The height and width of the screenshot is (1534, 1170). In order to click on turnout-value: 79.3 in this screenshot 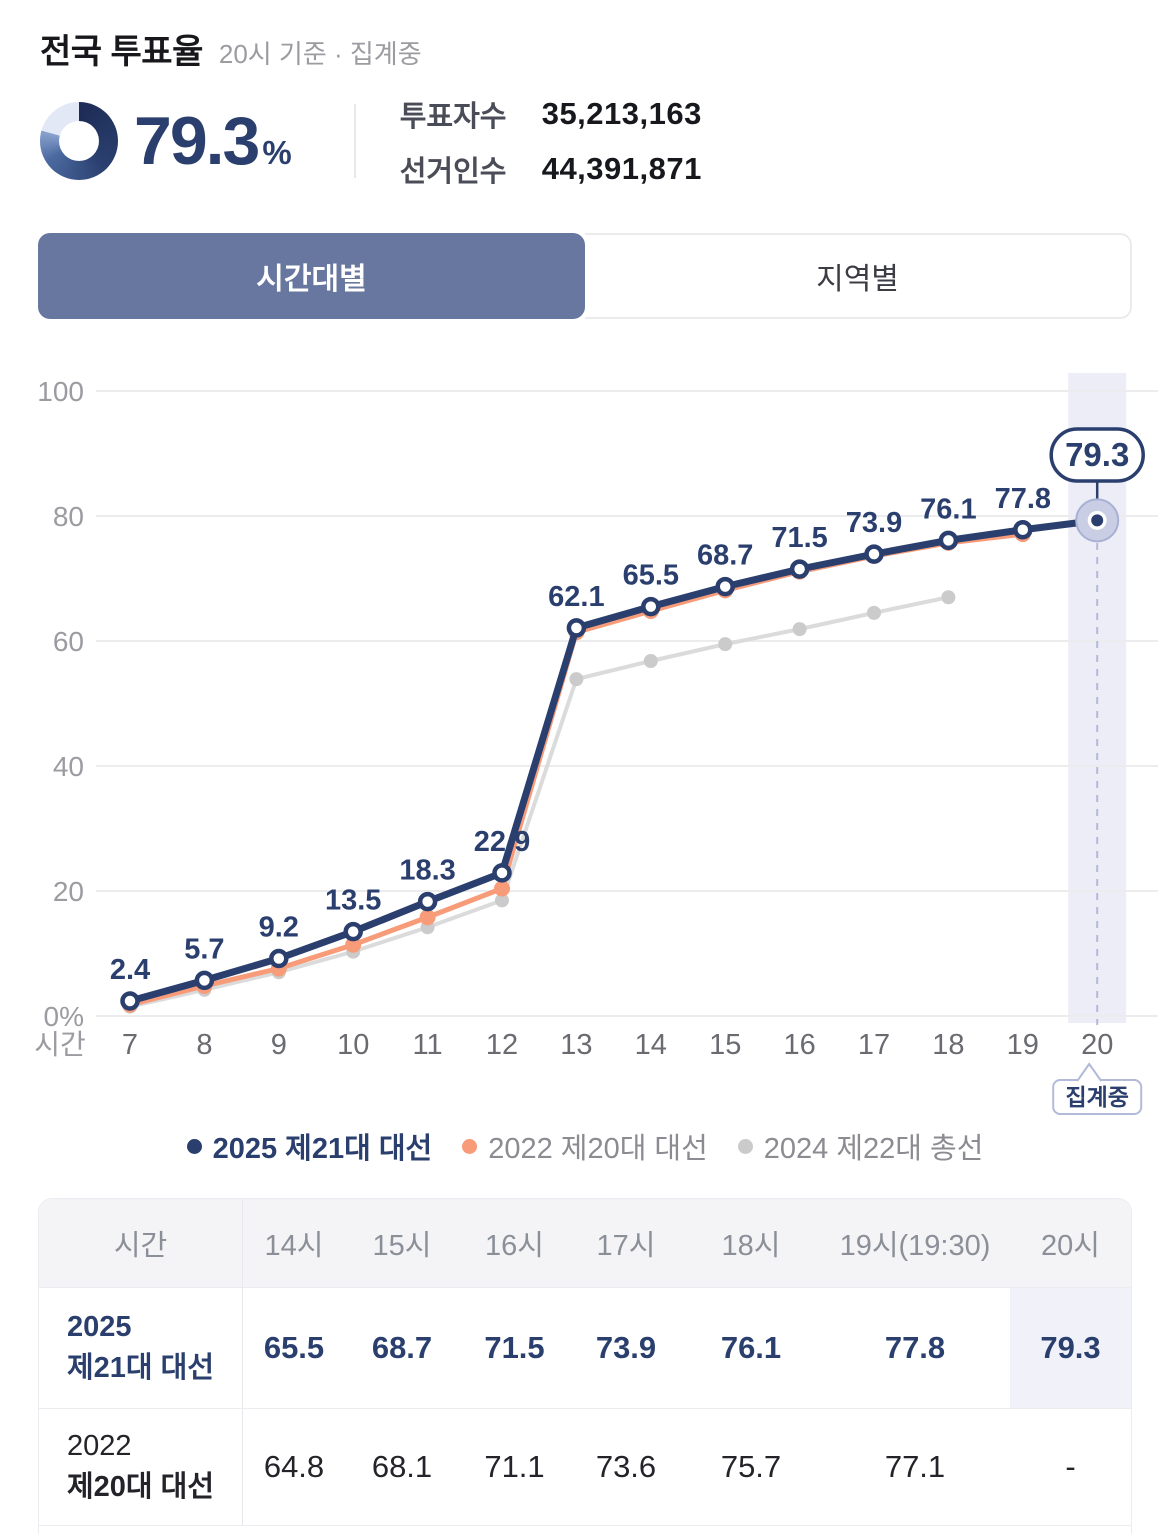, I will do `click(197, 141)`.